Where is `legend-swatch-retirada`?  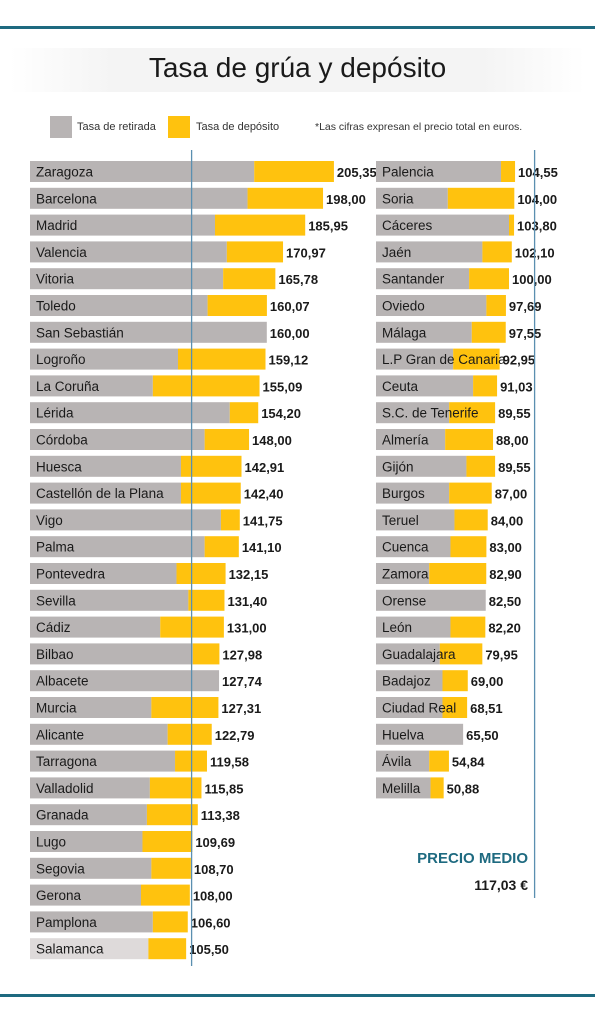
legend-swatch-retirada is located at coordinates (61, 127).